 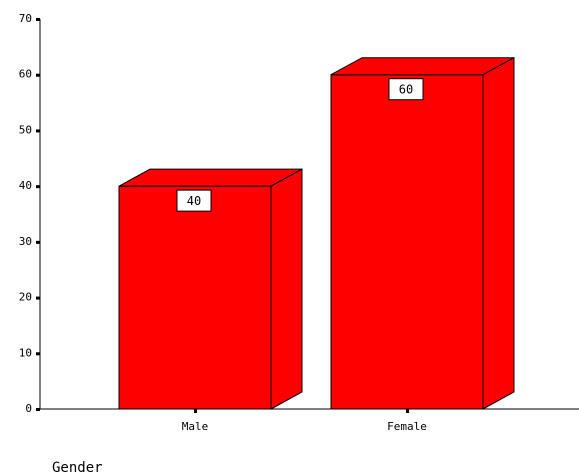 I want to click on data-label: 40, so click(x=194, y=201).